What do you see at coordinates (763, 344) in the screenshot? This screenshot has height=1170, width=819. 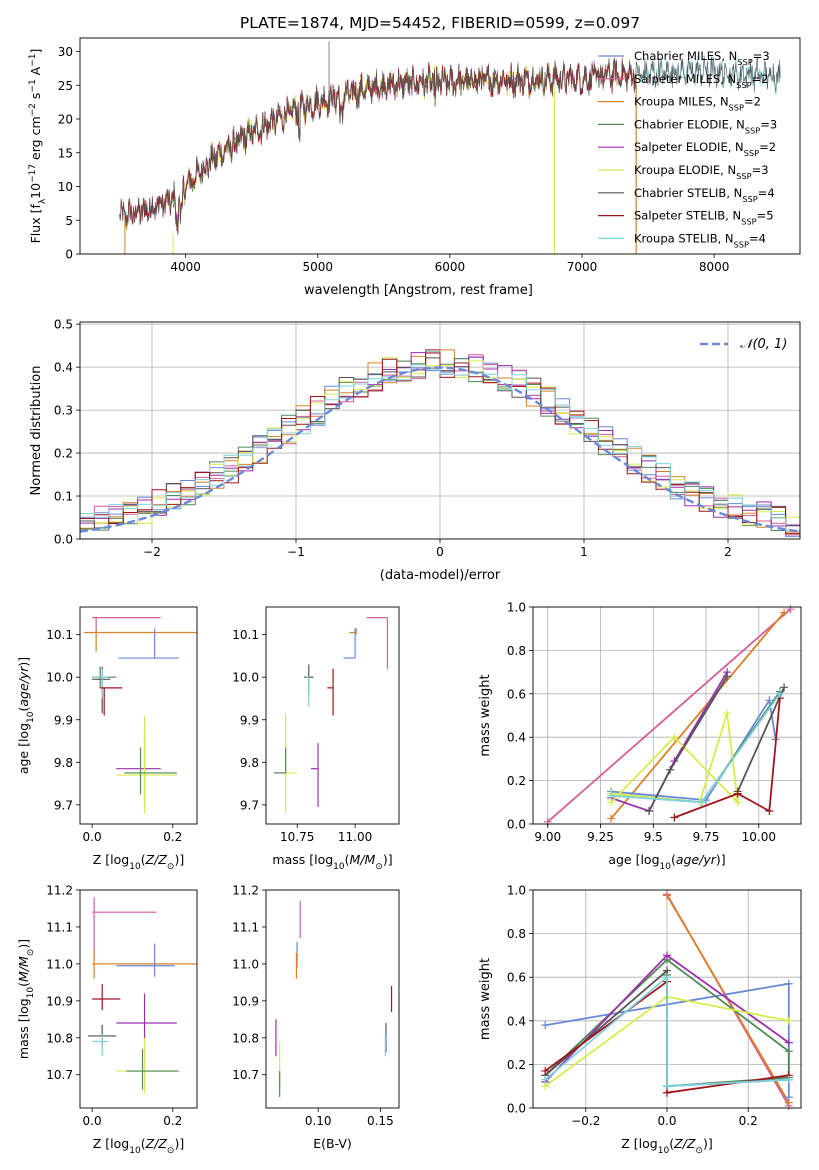 I see `legend-label-gauss: 𝒩(0, 1)` at bounding box center [763, 344].